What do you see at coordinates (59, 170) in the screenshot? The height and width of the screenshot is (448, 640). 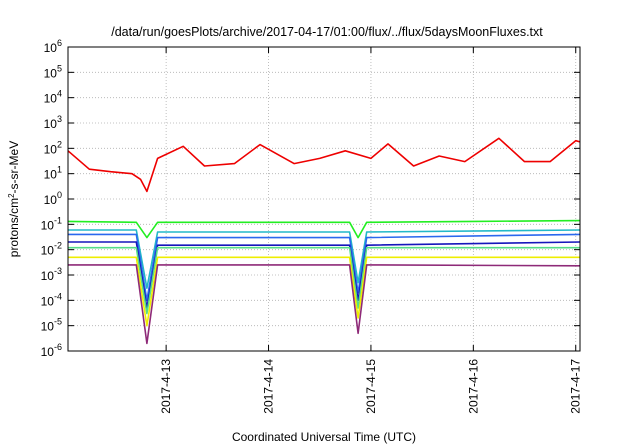 I see `y-tick-label-exp: 1` at bounding box center [59, 170].